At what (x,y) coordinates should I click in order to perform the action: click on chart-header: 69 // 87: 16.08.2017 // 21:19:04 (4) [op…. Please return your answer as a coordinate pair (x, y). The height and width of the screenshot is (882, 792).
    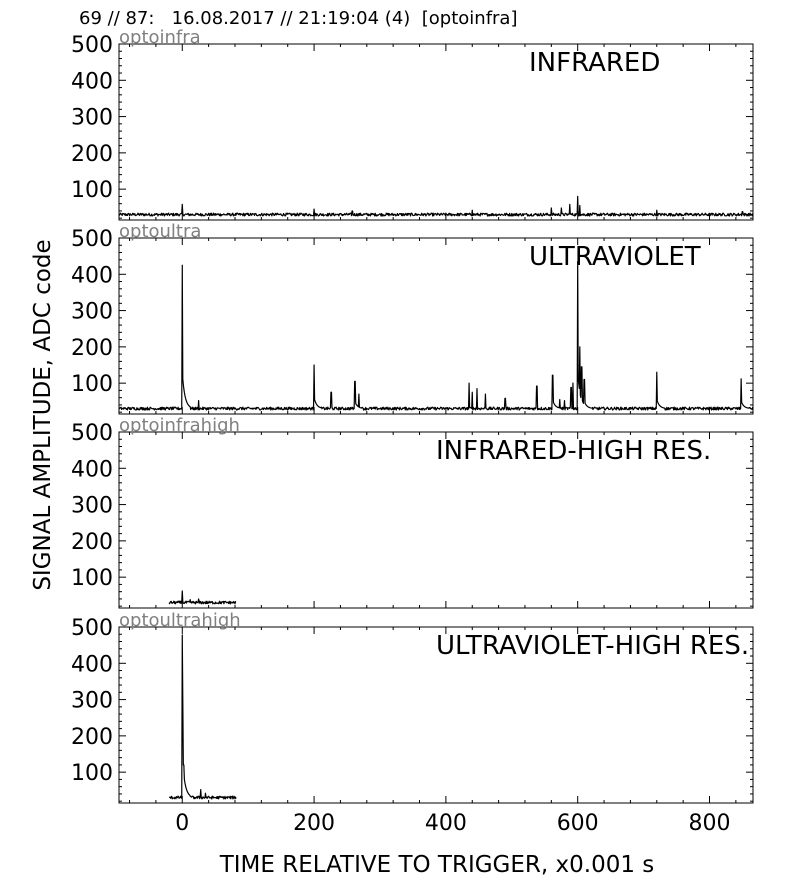
    Looking at the image, I should click on (298, 18).